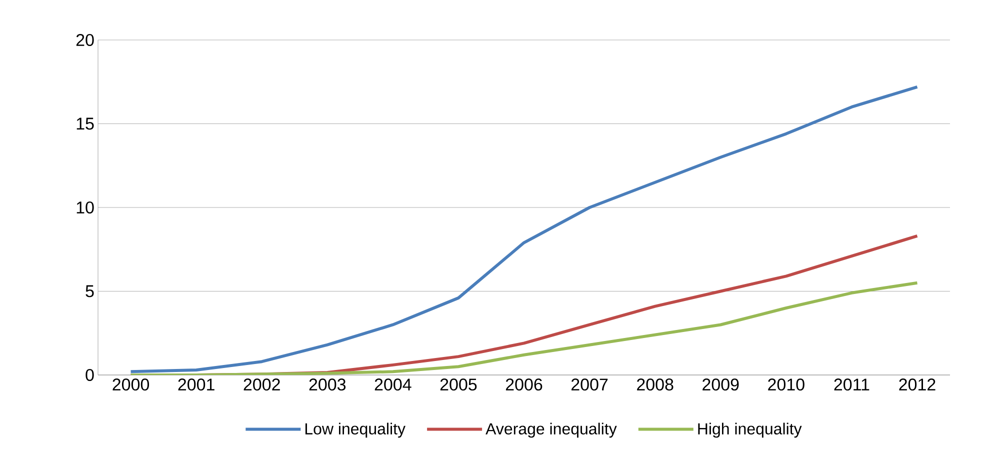 The width and height of the screenshot is (982, 465). I want to click on y-tick-label: 15, so click(85, 124).